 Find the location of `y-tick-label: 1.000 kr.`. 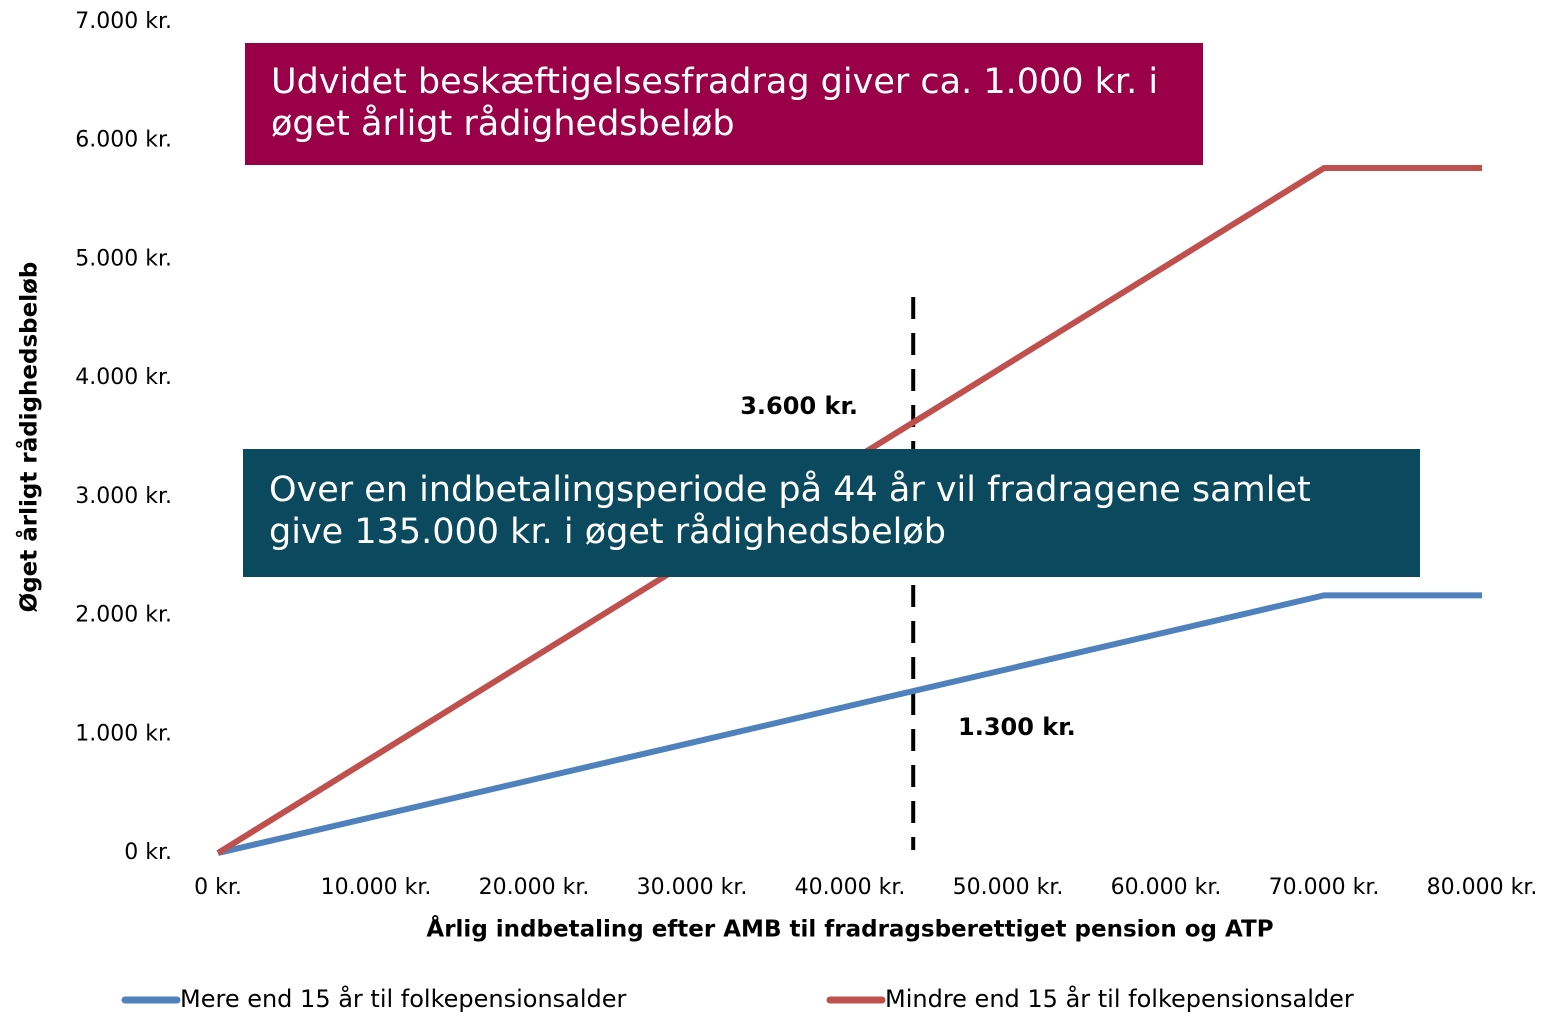

y-tick-label: 1.000 kr. is located at coordinates (123, 733).